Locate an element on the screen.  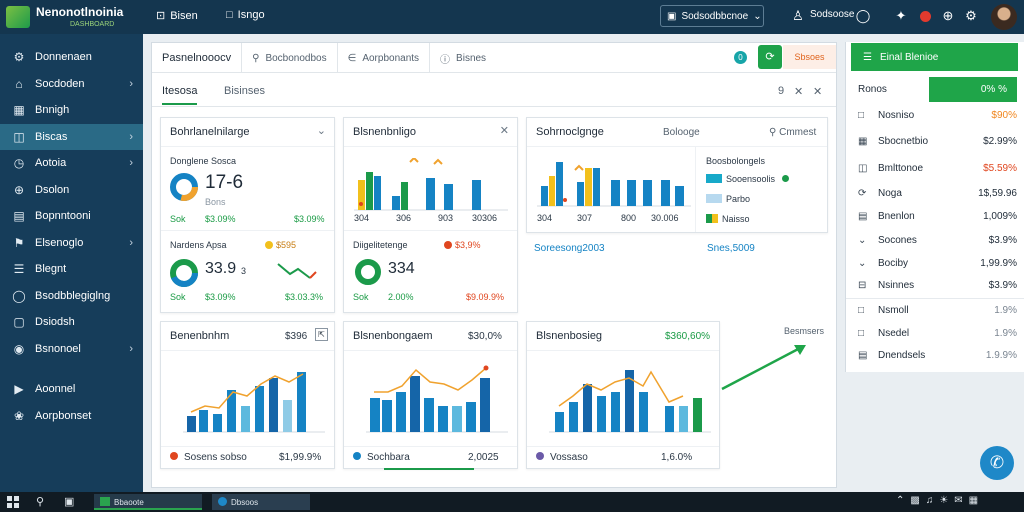
sidebar-item-4: ◷ Aotoia › is located at coordinates (71, 163).